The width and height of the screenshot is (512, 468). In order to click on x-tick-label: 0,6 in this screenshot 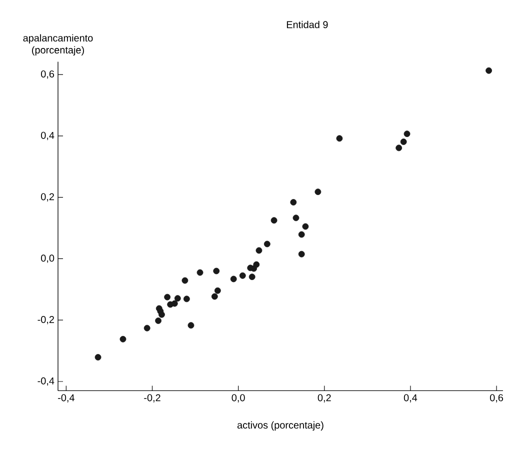, I will do `click(497, 398)`.